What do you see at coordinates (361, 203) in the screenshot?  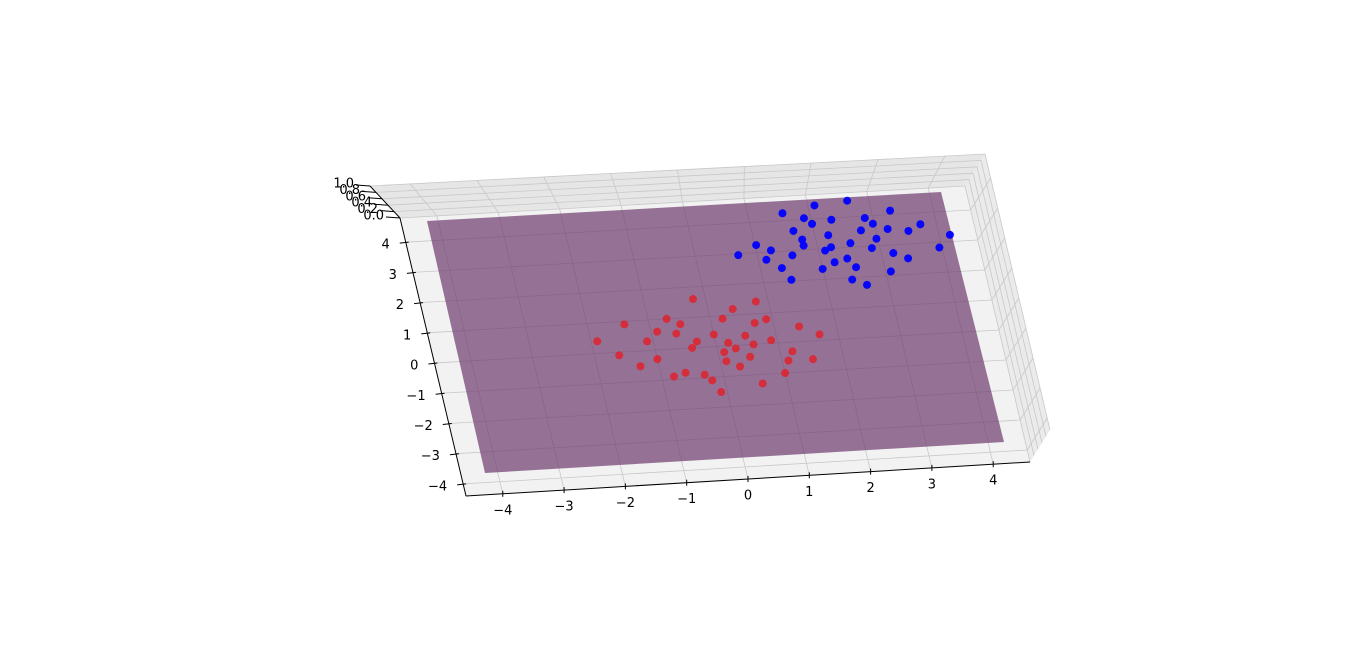 I see `z-tick-label: 0.4` at bounding box center [361, 203].